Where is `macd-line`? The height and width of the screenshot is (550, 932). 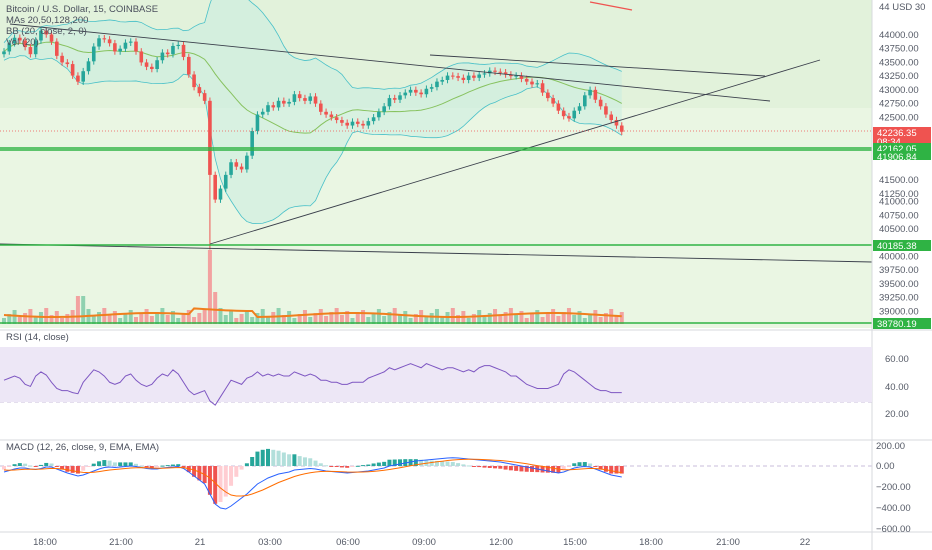 macd-line is located at coordinates (312, 483).